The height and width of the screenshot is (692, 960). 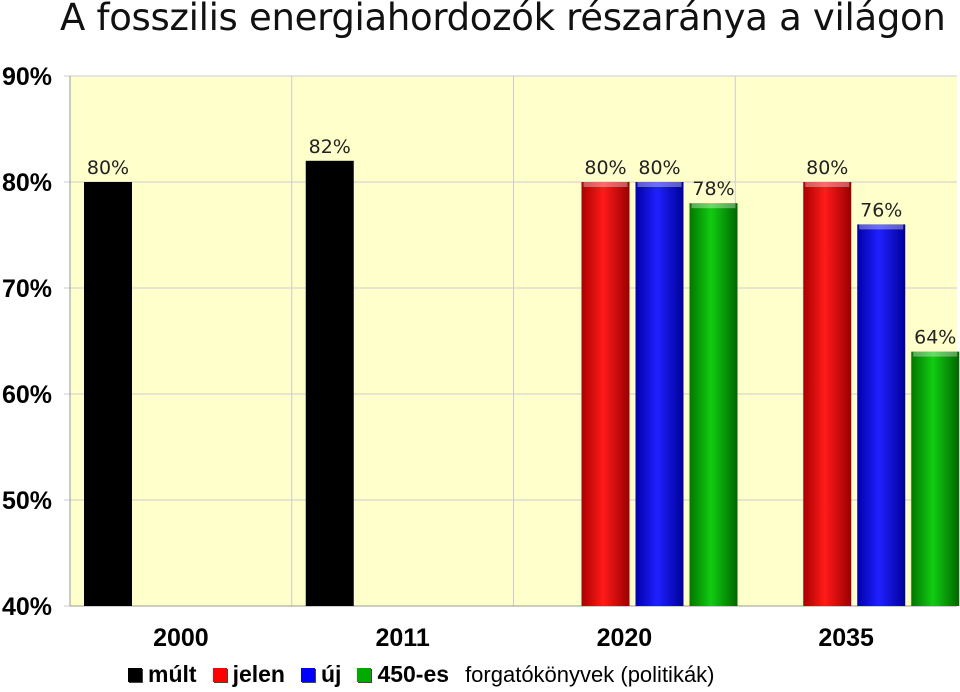 What do you see at coordinates (27, 501) in the screenshot?
I see `y-tick-label: 50%` at bounding box center [27, 501].